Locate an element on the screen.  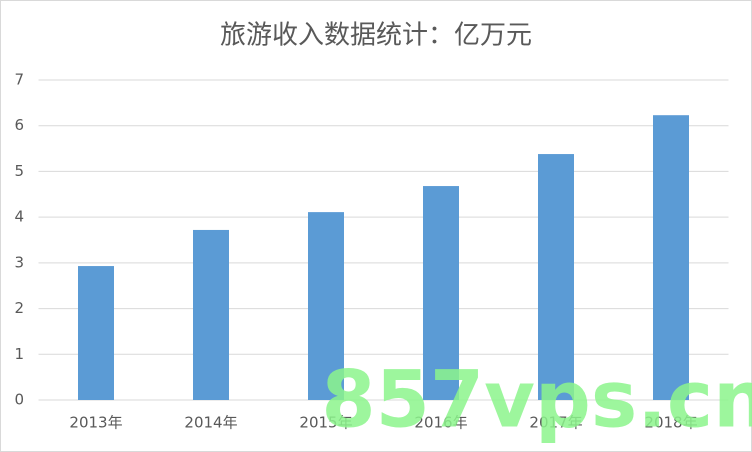
x-tick-label: 2016年 is located at coordinates (440, 423).